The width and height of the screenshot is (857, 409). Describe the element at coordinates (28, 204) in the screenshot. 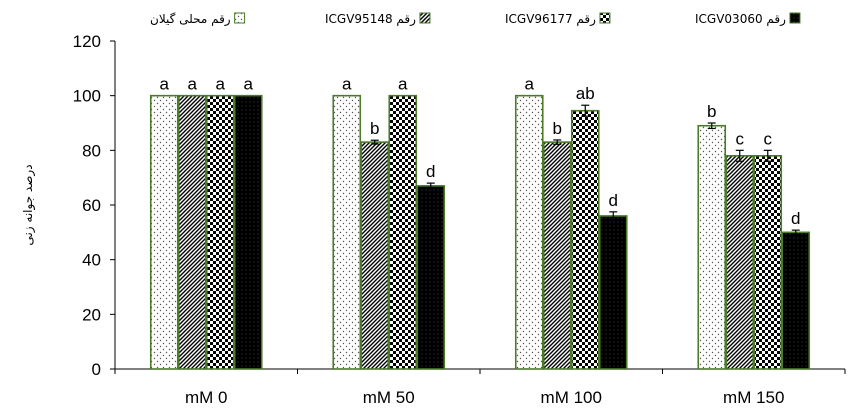

I see `y-axis-label: درصد جوانه زنی` at that location.